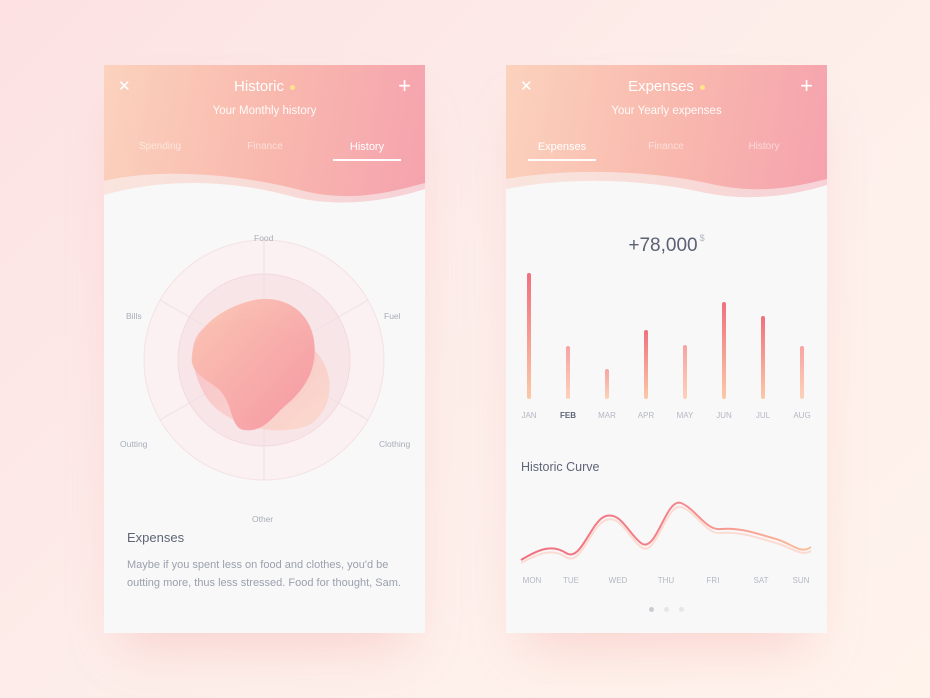 The width and height of the screenshot is (930, 698). What do you see at coordinates (568, 372) in the screenshot?
I see `bar-feb` at bounding box center [568, 372].